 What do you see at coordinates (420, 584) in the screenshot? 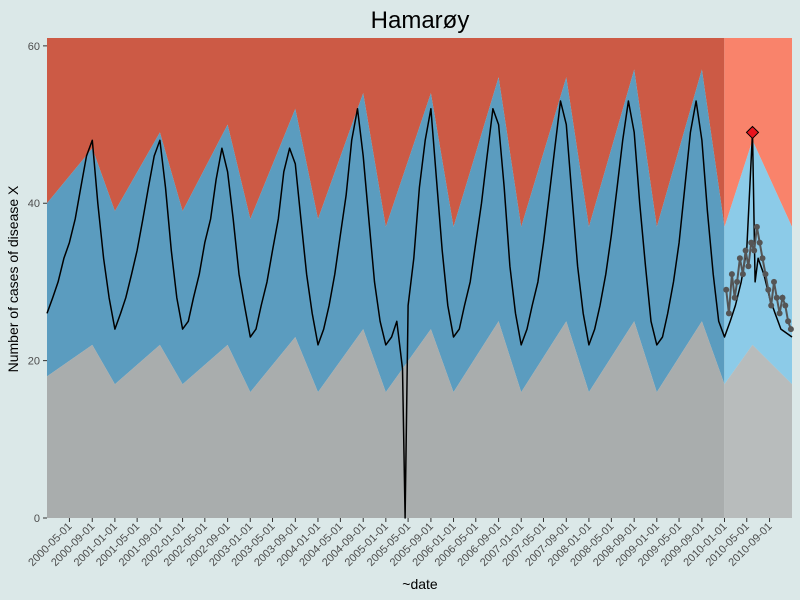
I see `x-axis-title: ~date` at bounding box center [420, 584].